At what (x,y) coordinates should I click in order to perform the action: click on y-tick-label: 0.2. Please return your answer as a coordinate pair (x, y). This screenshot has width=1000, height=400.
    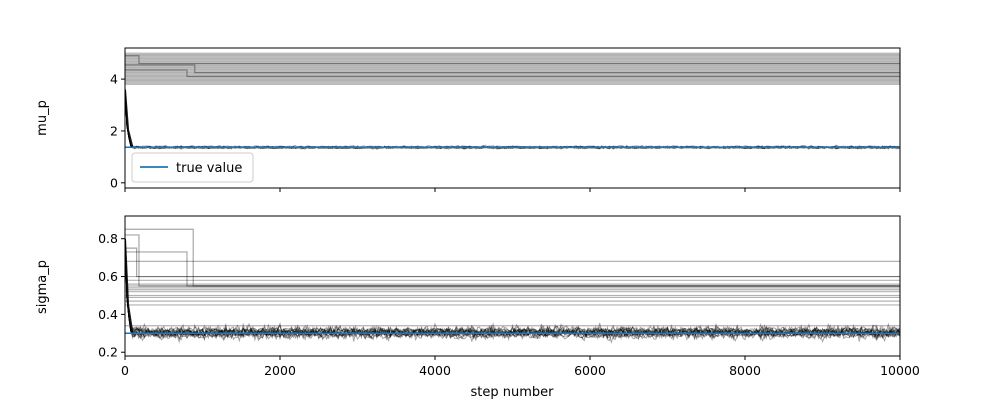
    Looking at the image, I should click on (108, 352).